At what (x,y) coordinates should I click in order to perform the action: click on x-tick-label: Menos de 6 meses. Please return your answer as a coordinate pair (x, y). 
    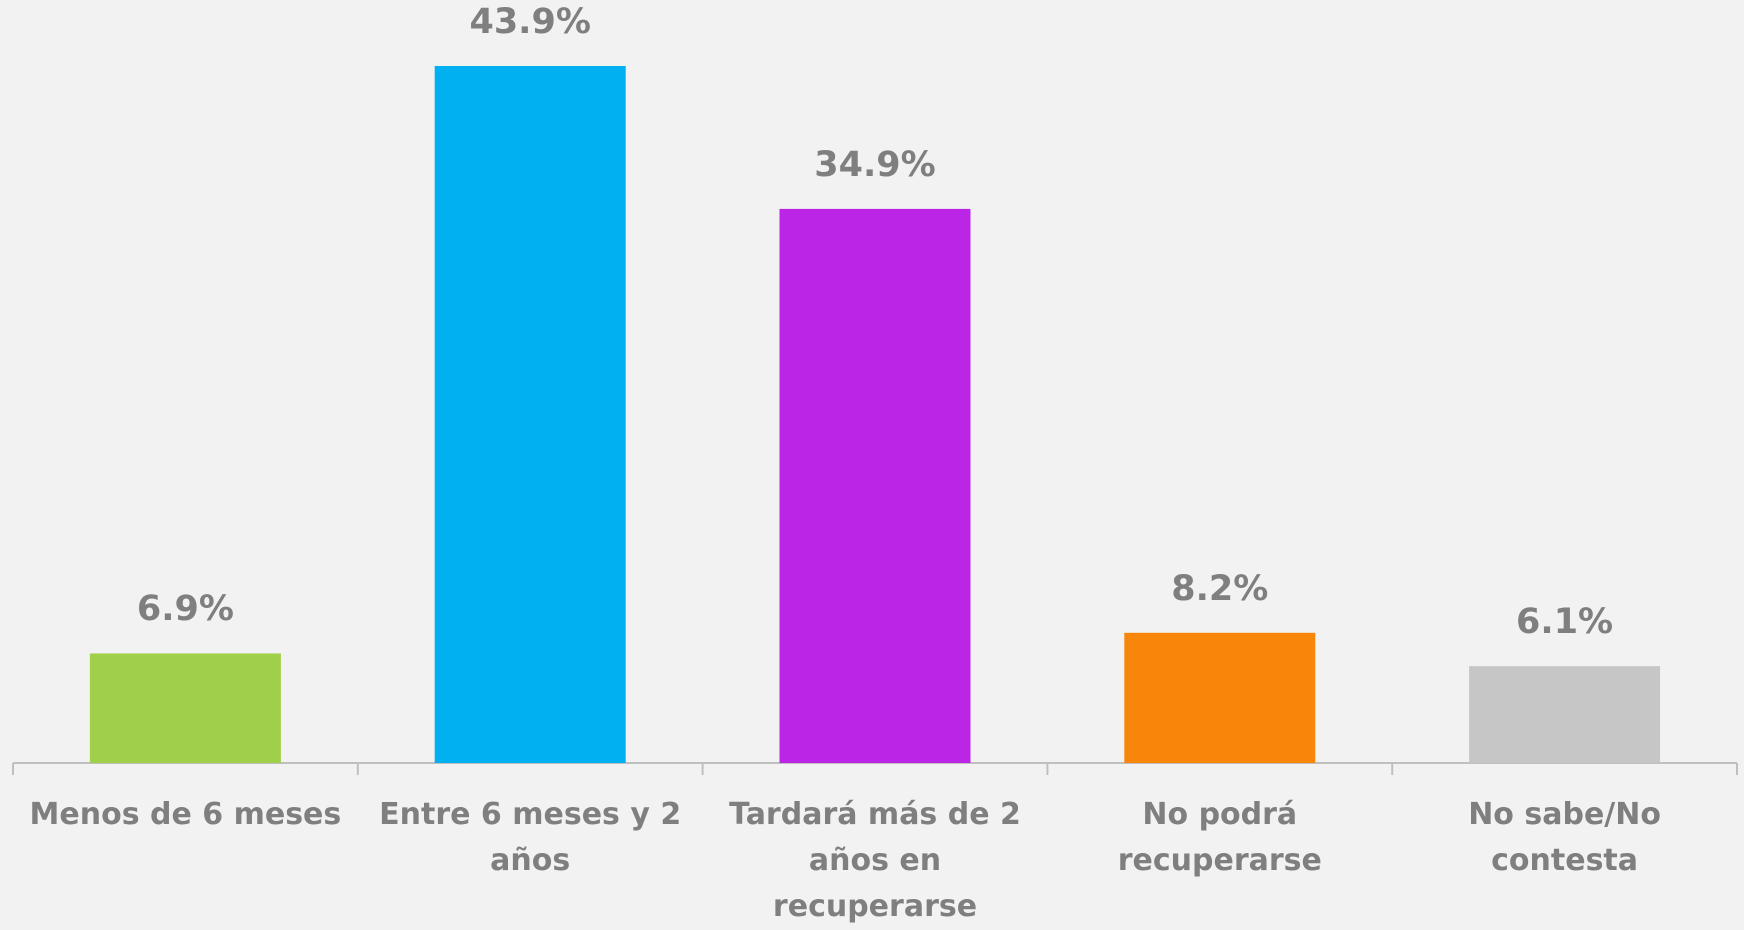
    Looking at the image, I should click on (185, 814).